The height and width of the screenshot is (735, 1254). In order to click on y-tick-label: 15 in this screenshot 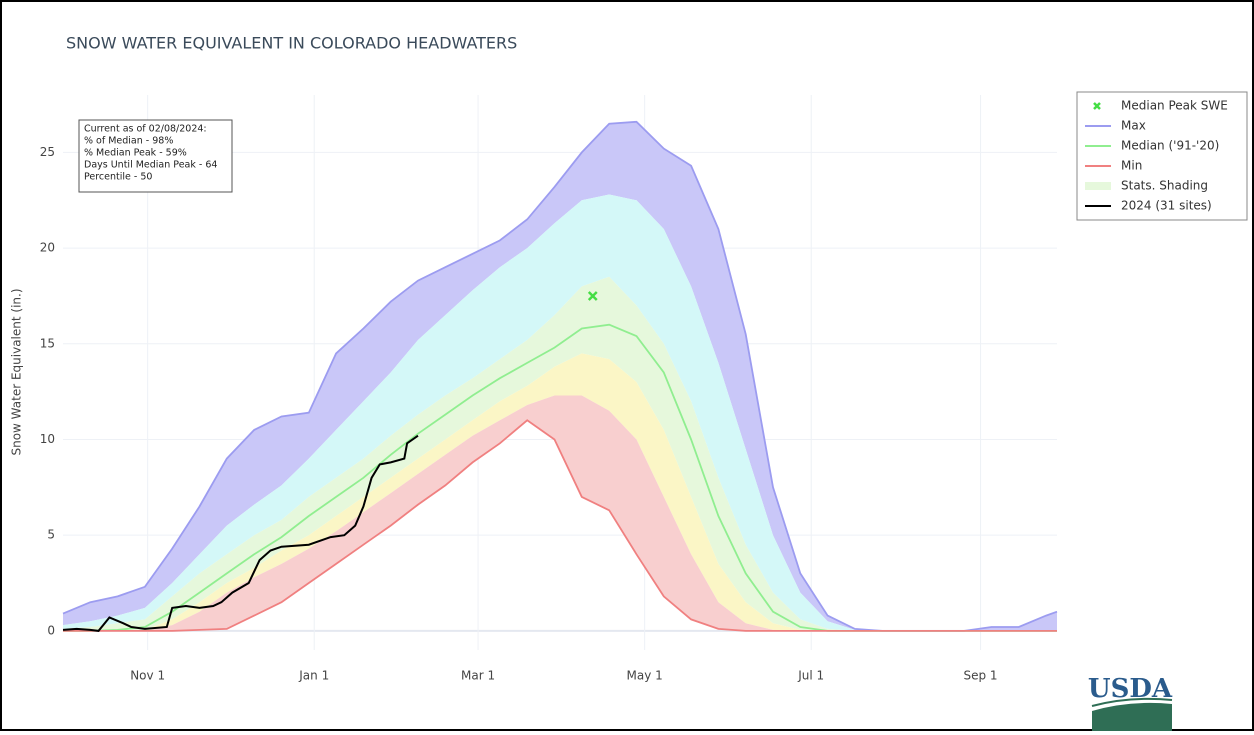, I will do `click(47, 343)`.